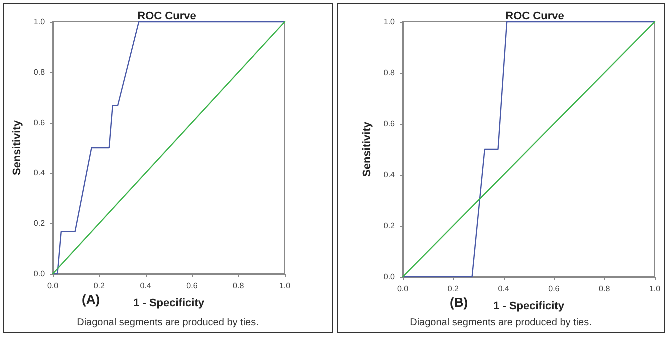 The image size is (669, 338). What do you see at coordinates (91, 299) in the screenshot?
I see `text: (A)` at bounding box center [91, 299].